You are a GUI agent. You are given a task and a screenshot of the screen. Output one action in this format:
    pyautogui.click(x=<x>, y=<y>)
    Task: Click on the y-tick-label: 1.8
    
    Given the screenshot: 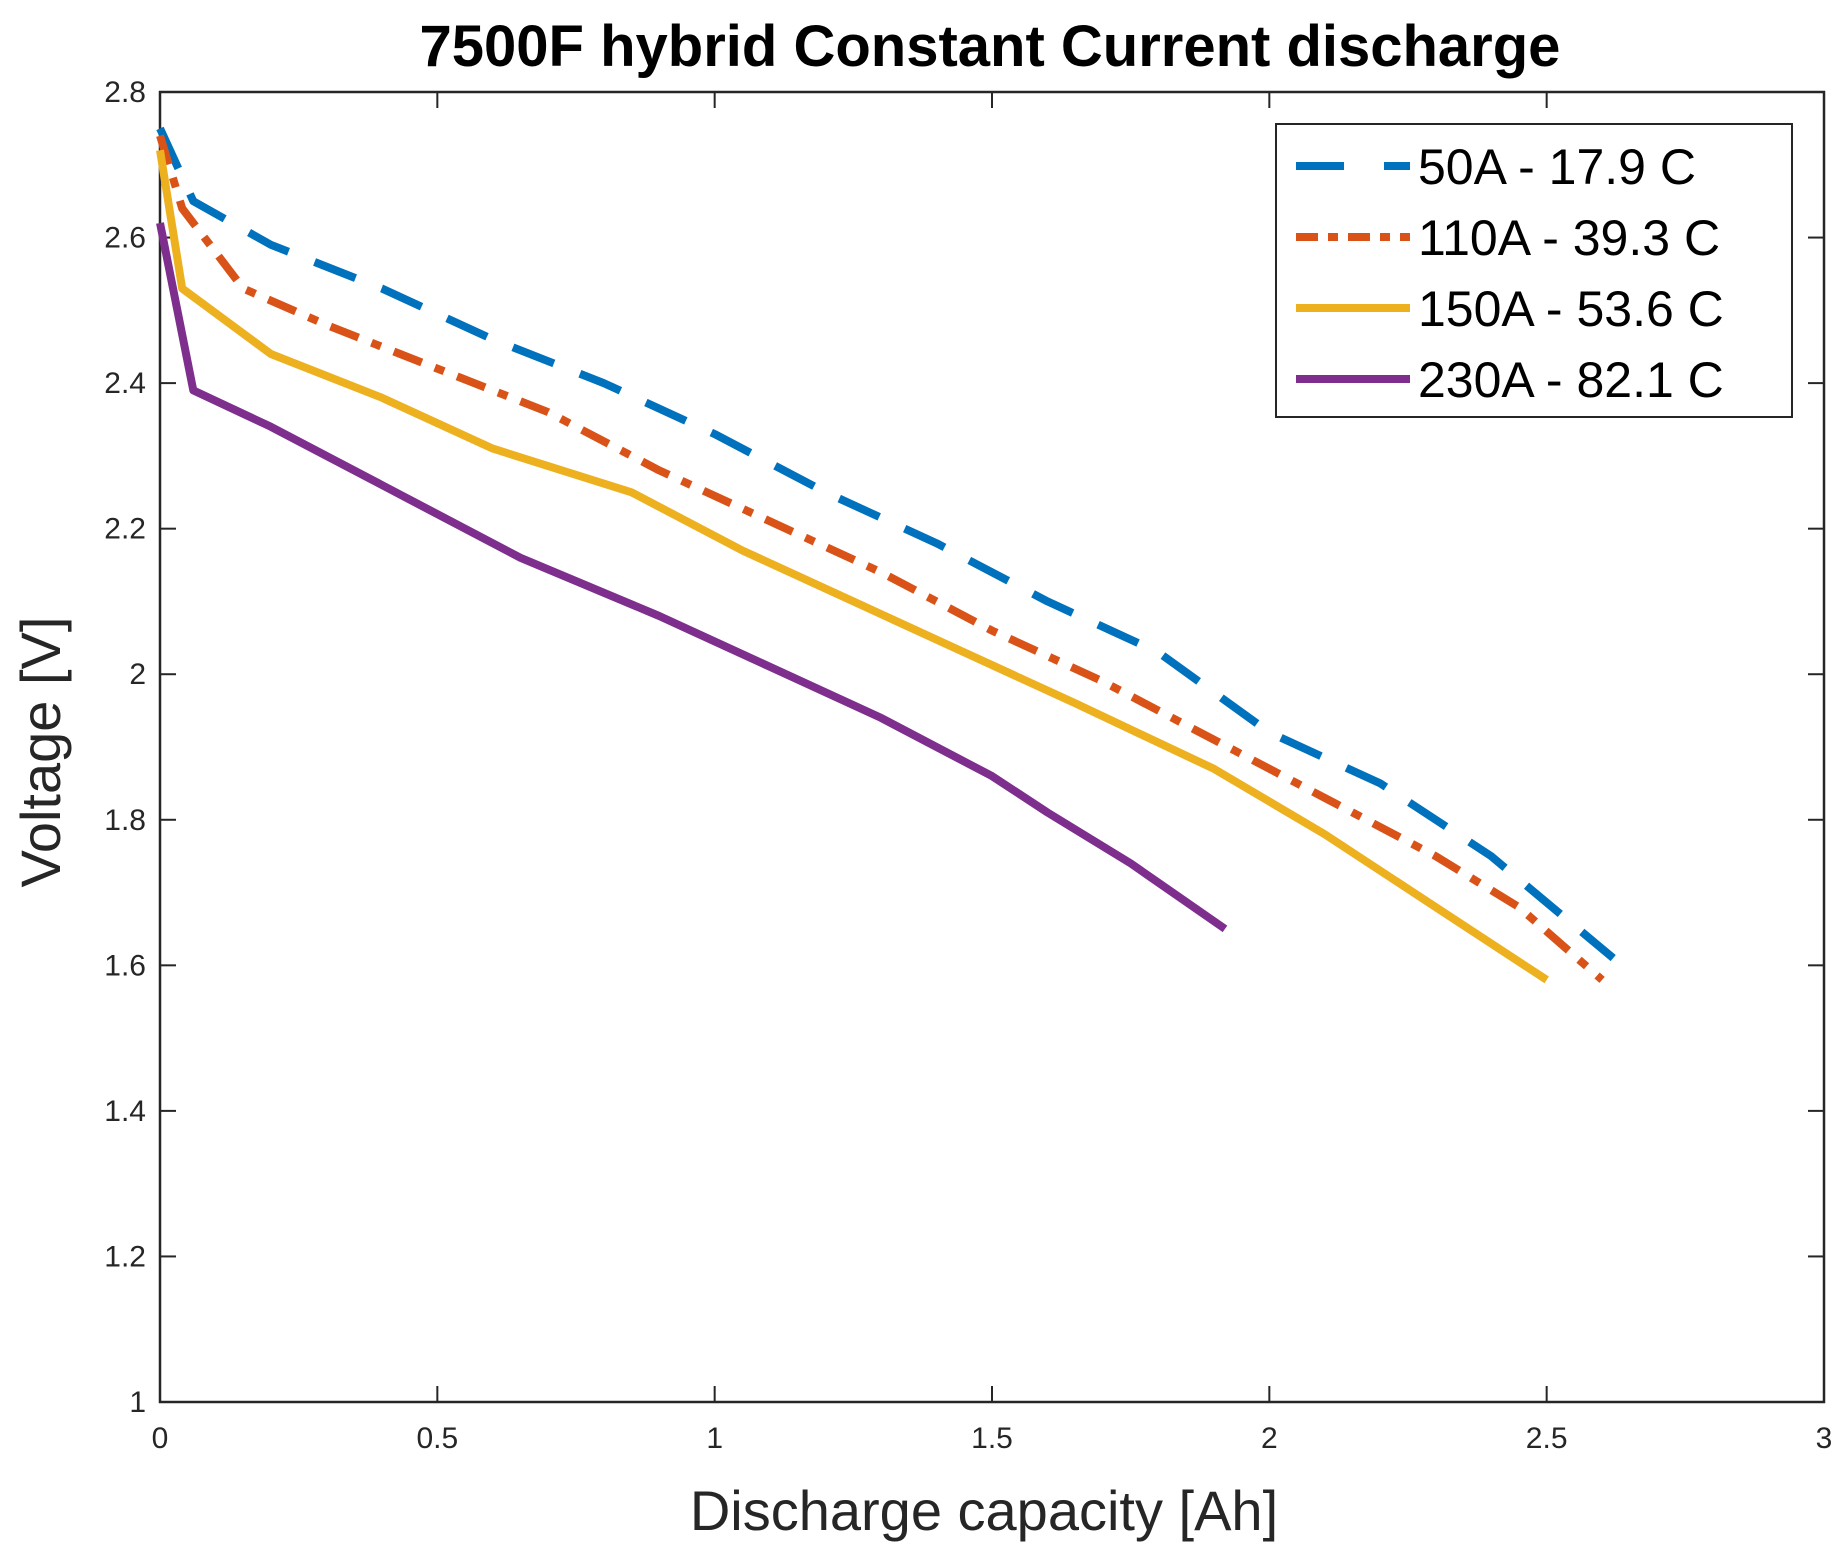 What is the action you would take?
    pyautogui.click(x=125, y=820)
    